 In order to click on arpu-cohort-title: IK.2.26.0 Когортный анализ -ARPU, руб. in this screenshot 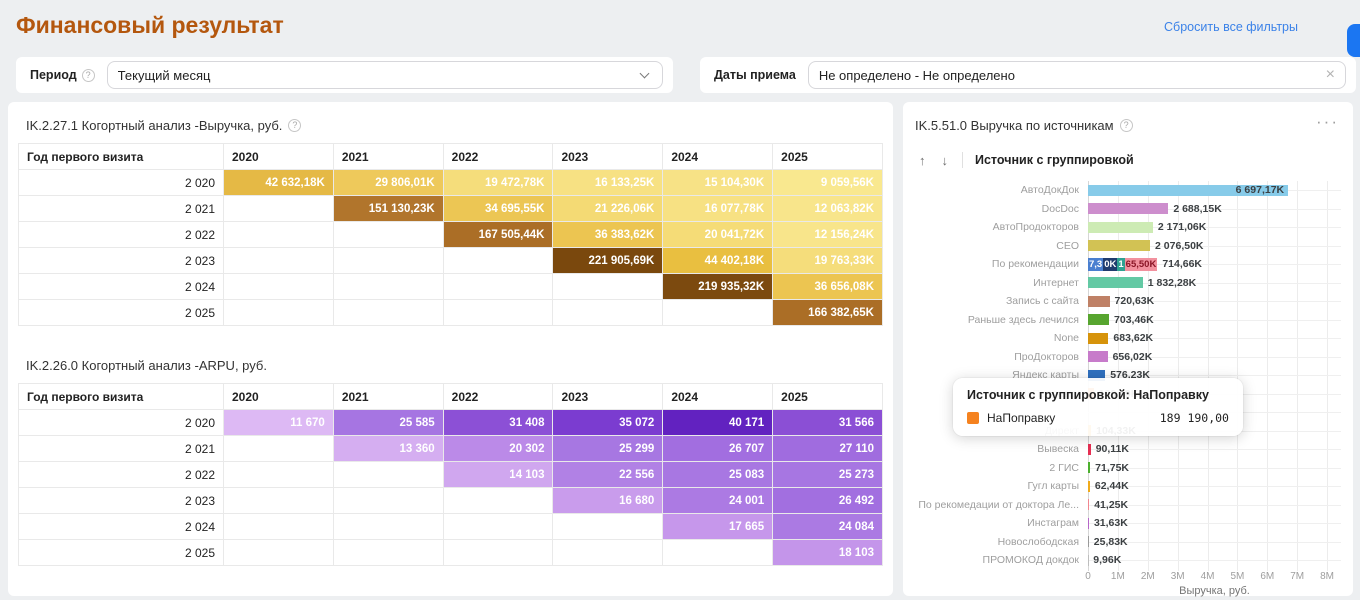, I will do `click(454, 365)`.